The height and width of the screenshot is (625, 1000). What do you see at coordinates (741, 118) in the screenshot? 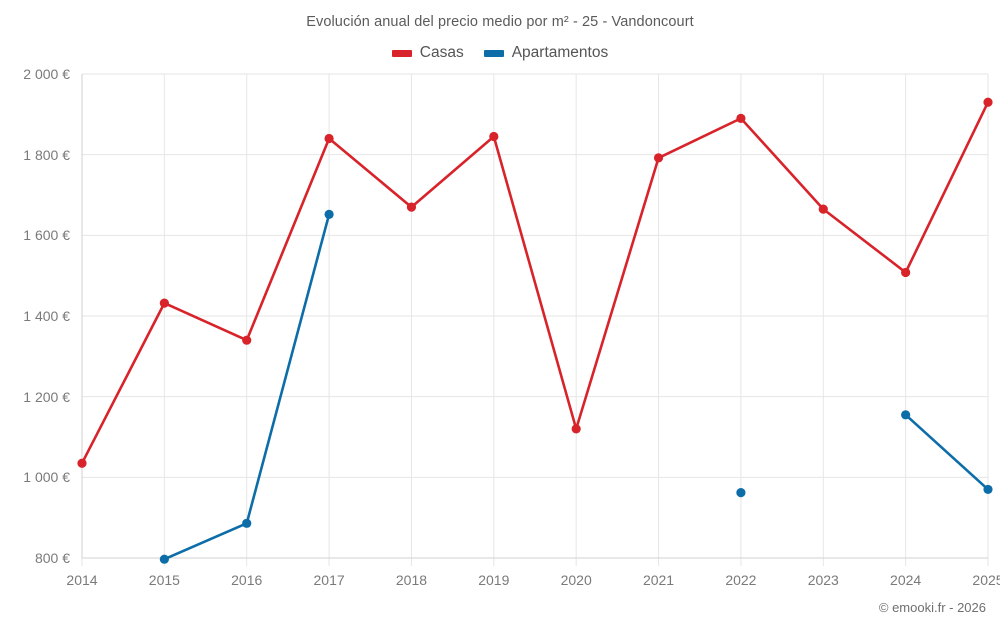
I see `data-point-casas-2022` at bounding box center [741, 118].